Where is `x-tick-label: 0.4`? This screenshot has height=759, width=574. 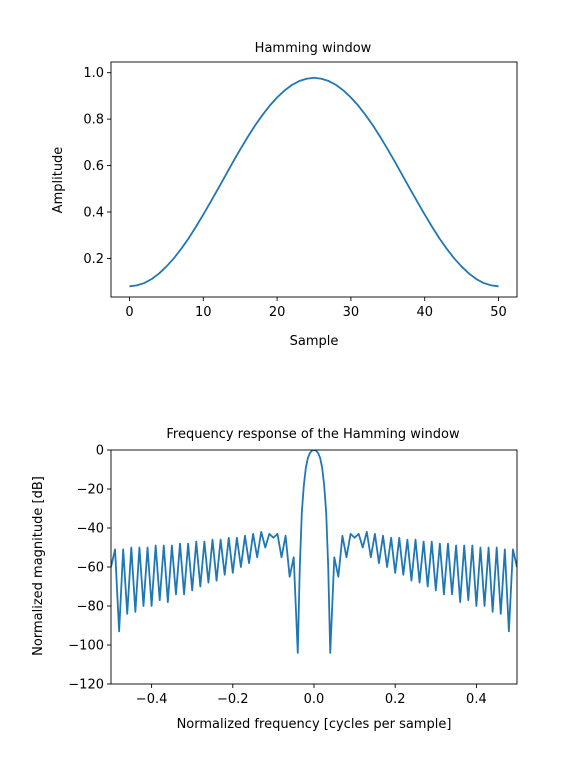
x-tick-label: 0.4 is located at coordinates (476, 699).